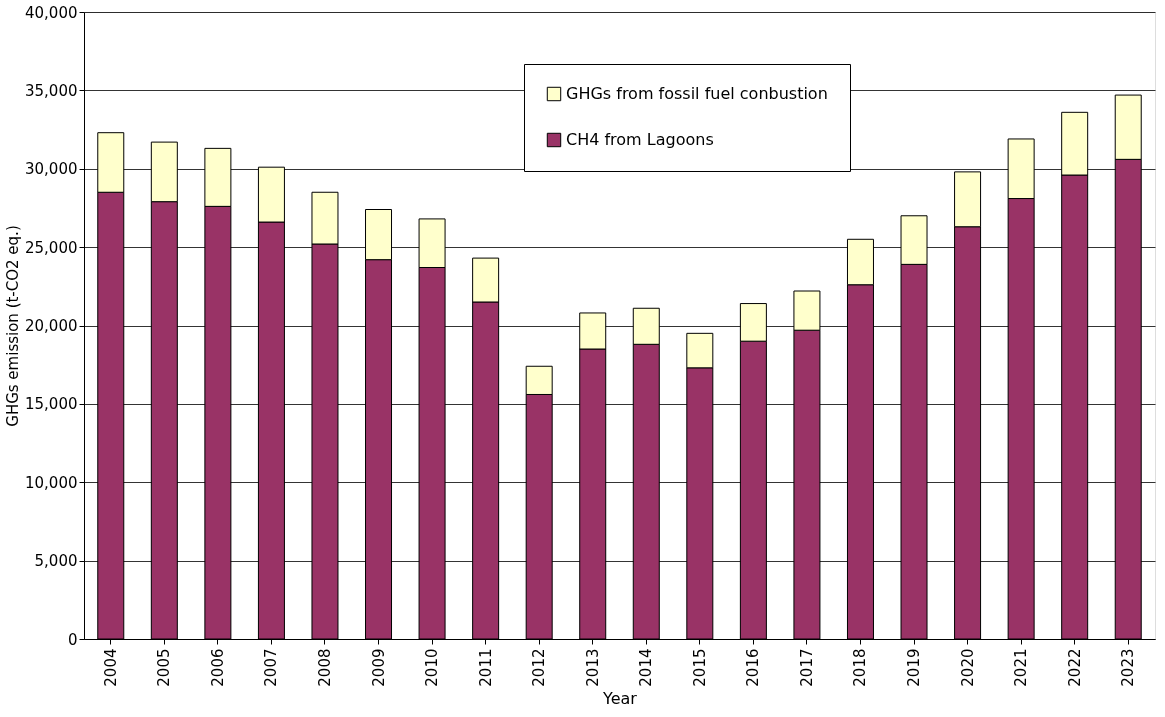  What do you see at coordinates (699, 667) in the screenshot?
I see `x-tick-label: 2015` at bounding box center [699, 667].